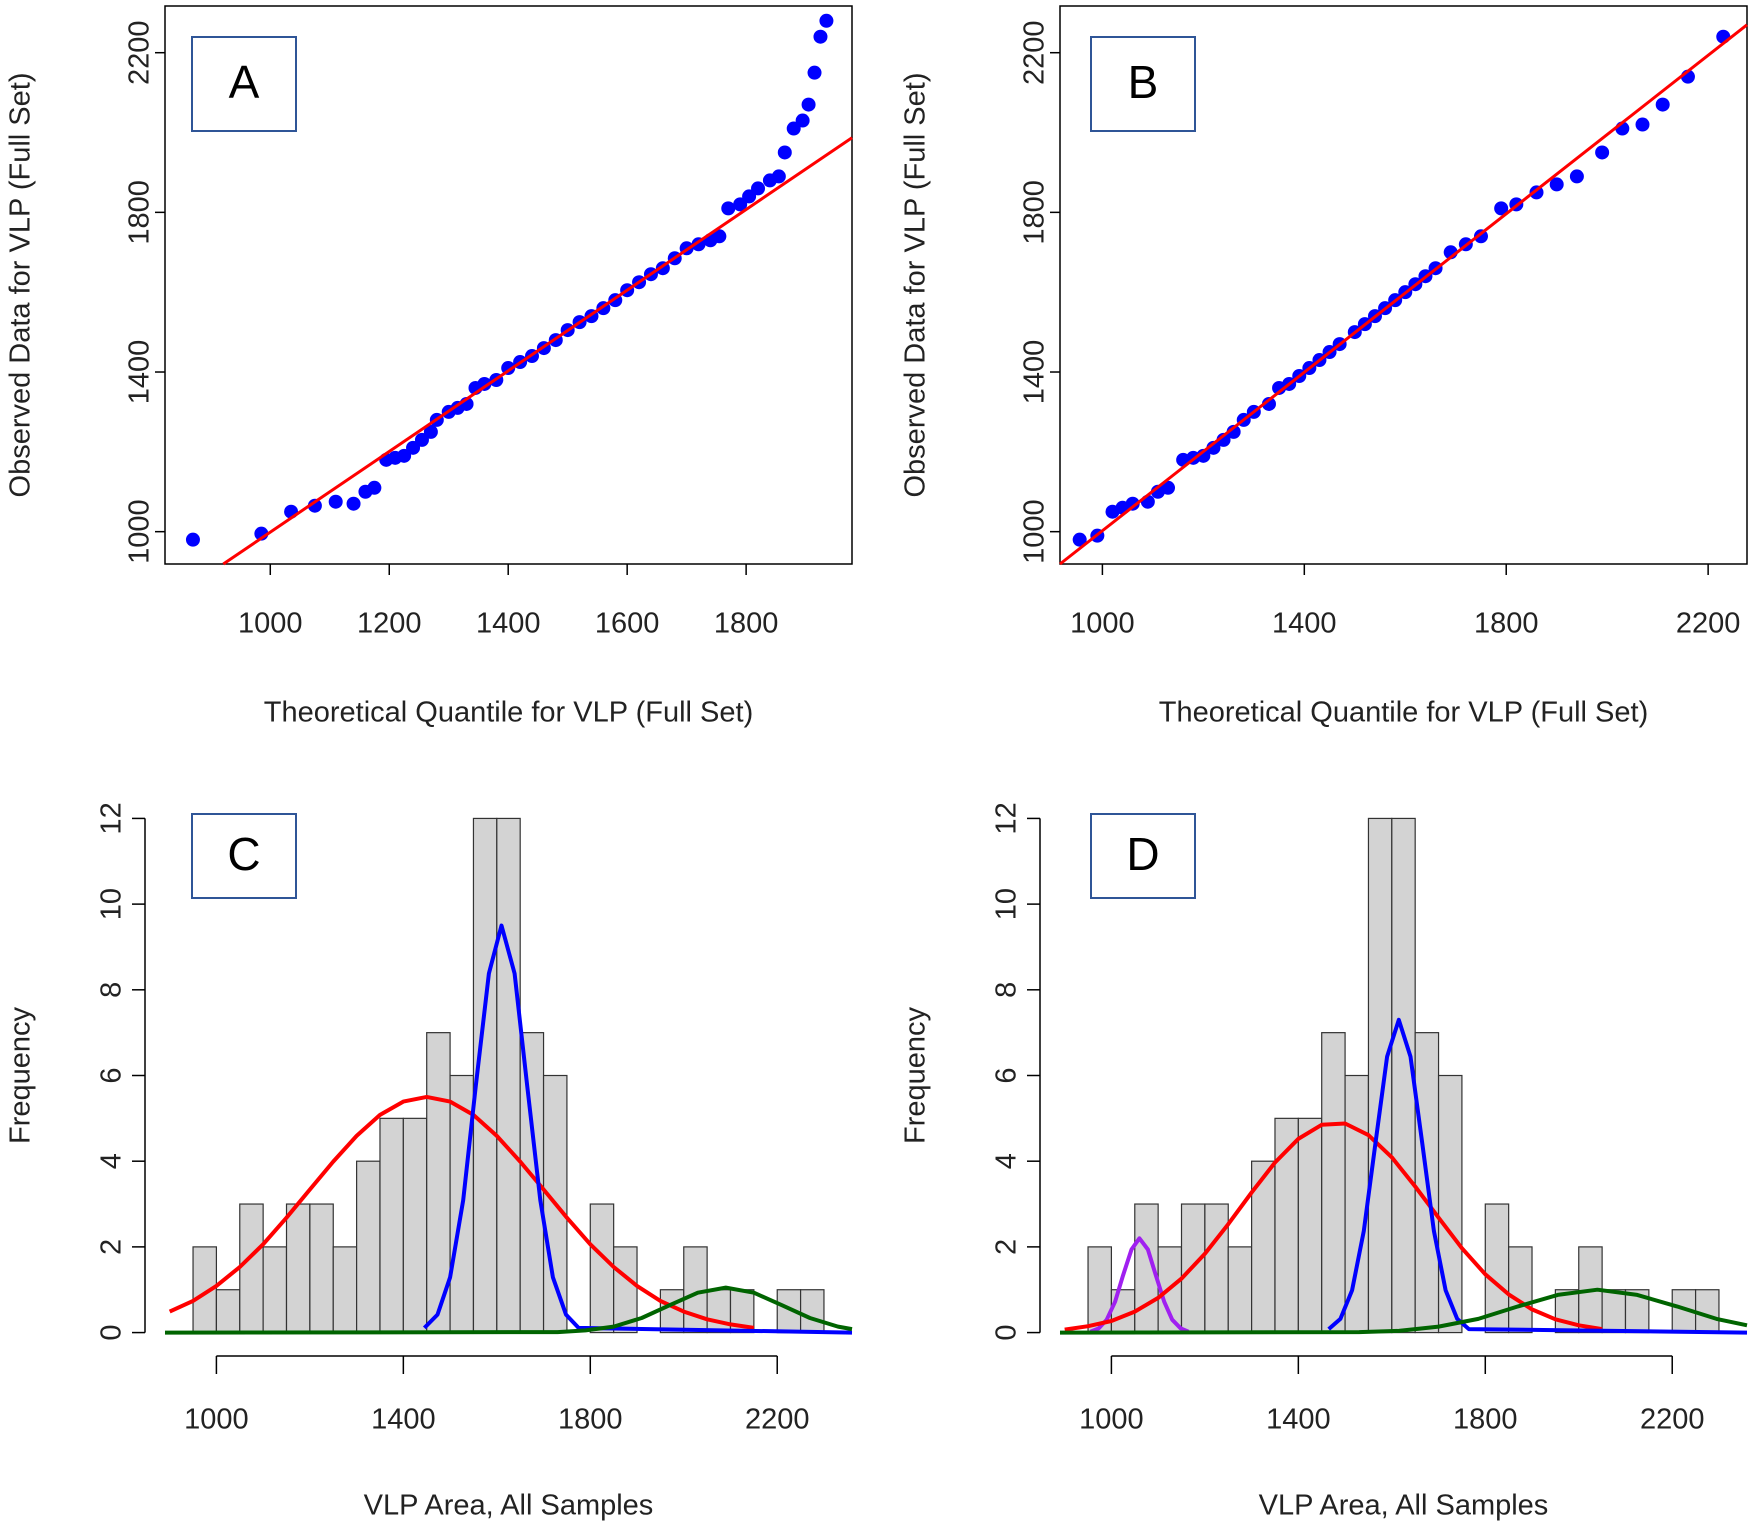  What do you see at coordinates (509, 1506) in the screenshot?
I see `x-axis-title: VLP Area, All Samples` at bounding box center [509, 1506].